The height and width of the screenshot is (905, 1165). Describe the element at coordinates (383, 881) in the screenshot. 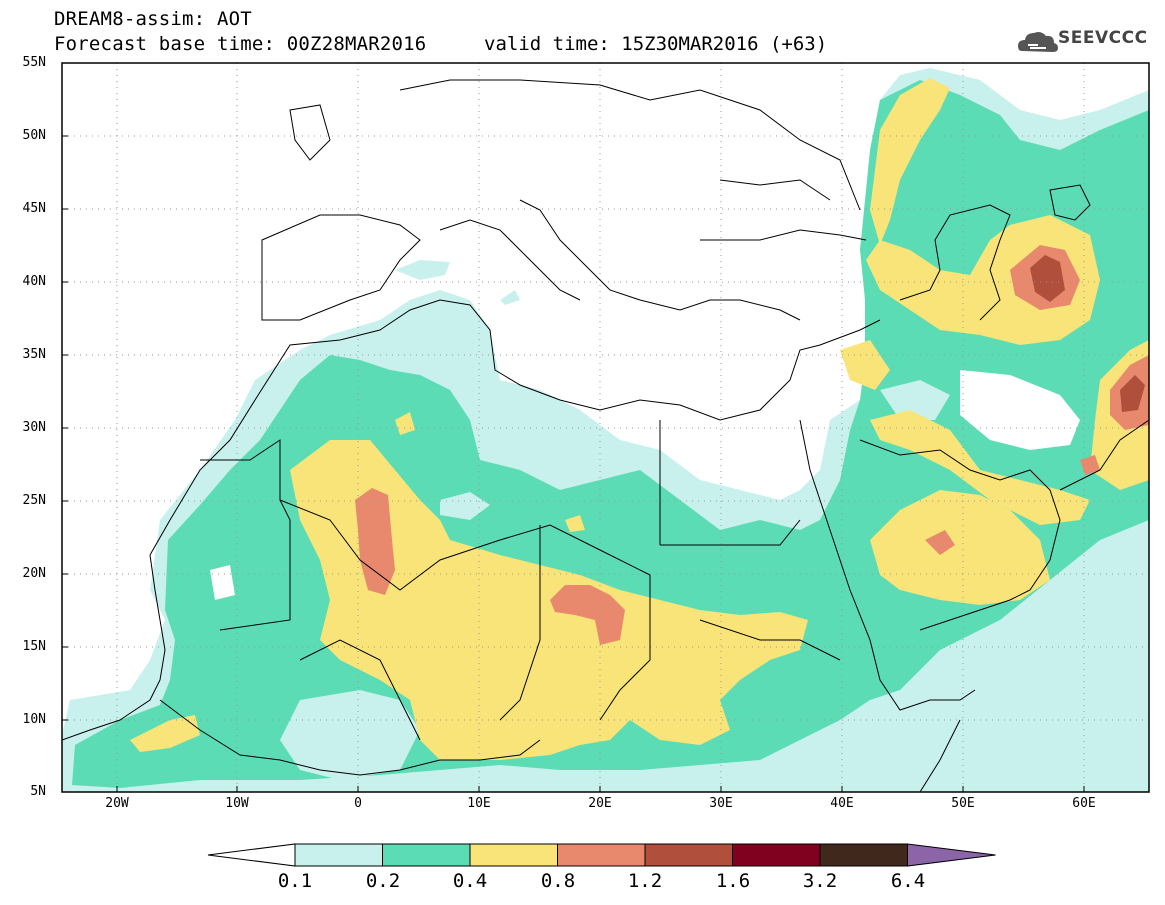

I see `colorbar-label: 0.2` at that location.